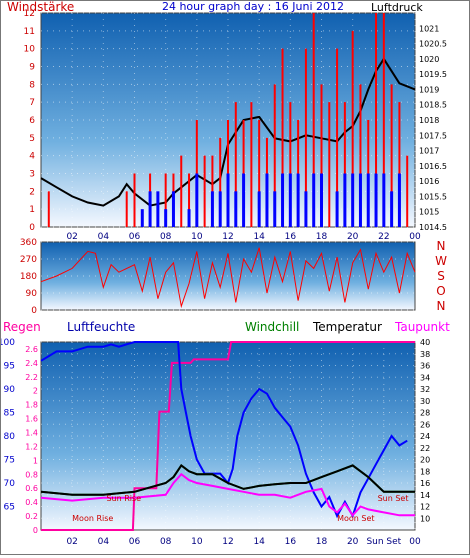  What do you see at coordinates (433, 196) in the screenshot?
I see `pressure-tick-label: 1015.5` at bounding box center [433, 196].